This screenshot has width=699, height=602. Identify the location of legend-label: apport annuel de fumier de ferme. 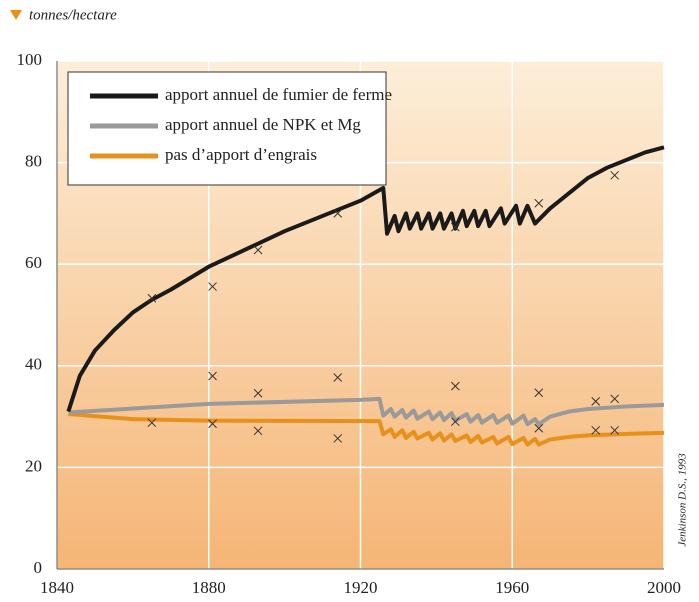
(278, 94).